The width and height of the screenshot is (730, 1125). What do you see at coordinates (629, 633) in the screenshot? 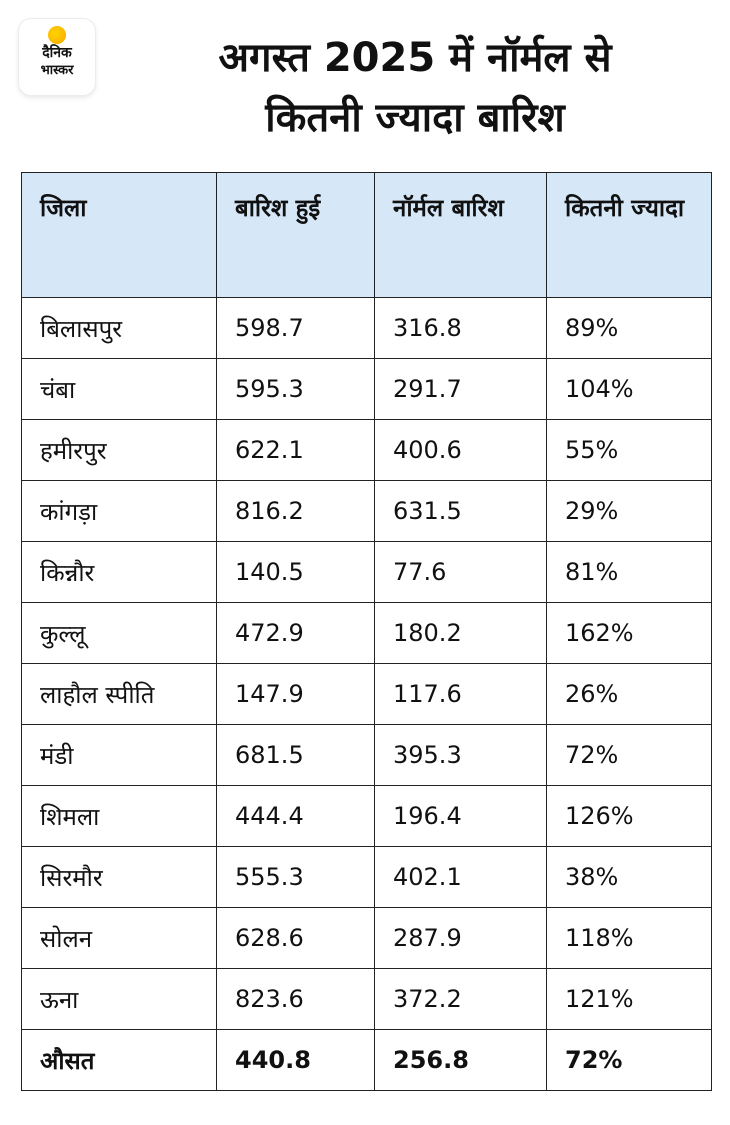
I see `cell-excess: 162%` at bounding box center [629, 633].